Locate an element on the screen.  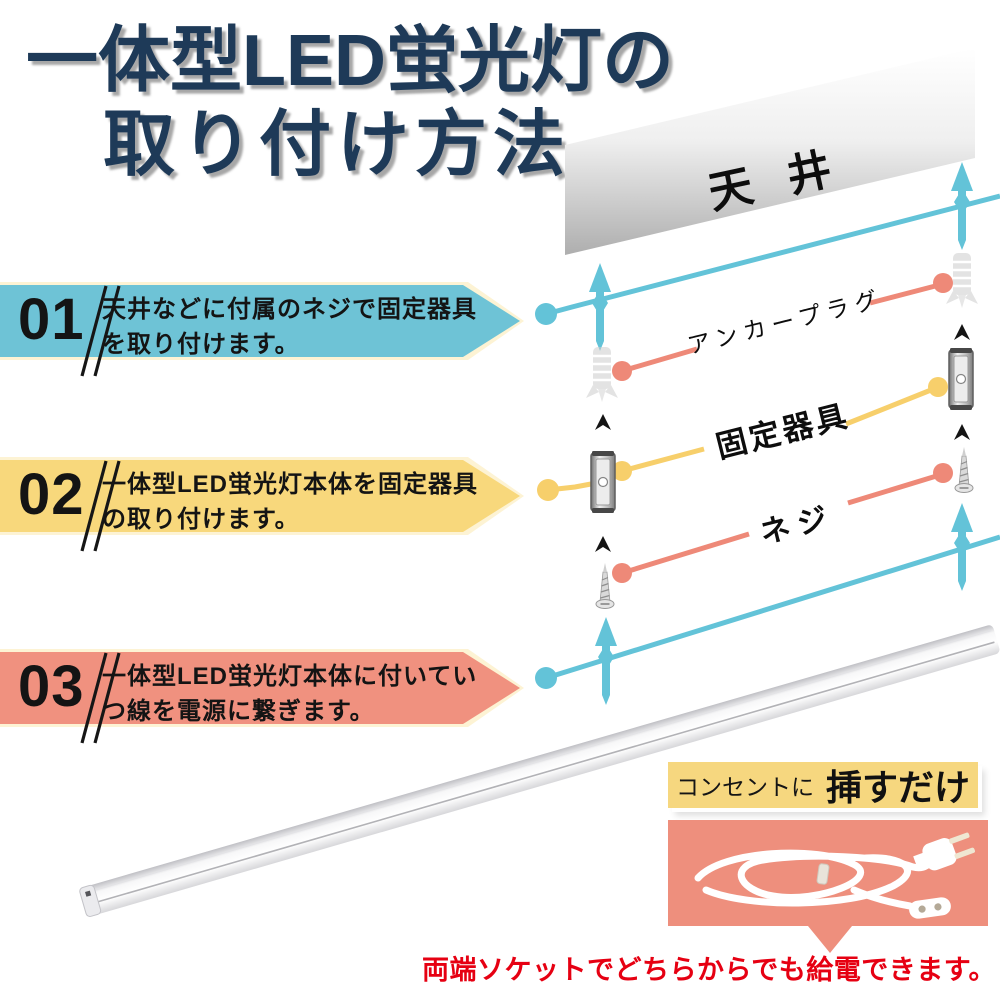
step-text-line-2: つ線を電源に繋ぎます。 is located at coordinates (238, 711).